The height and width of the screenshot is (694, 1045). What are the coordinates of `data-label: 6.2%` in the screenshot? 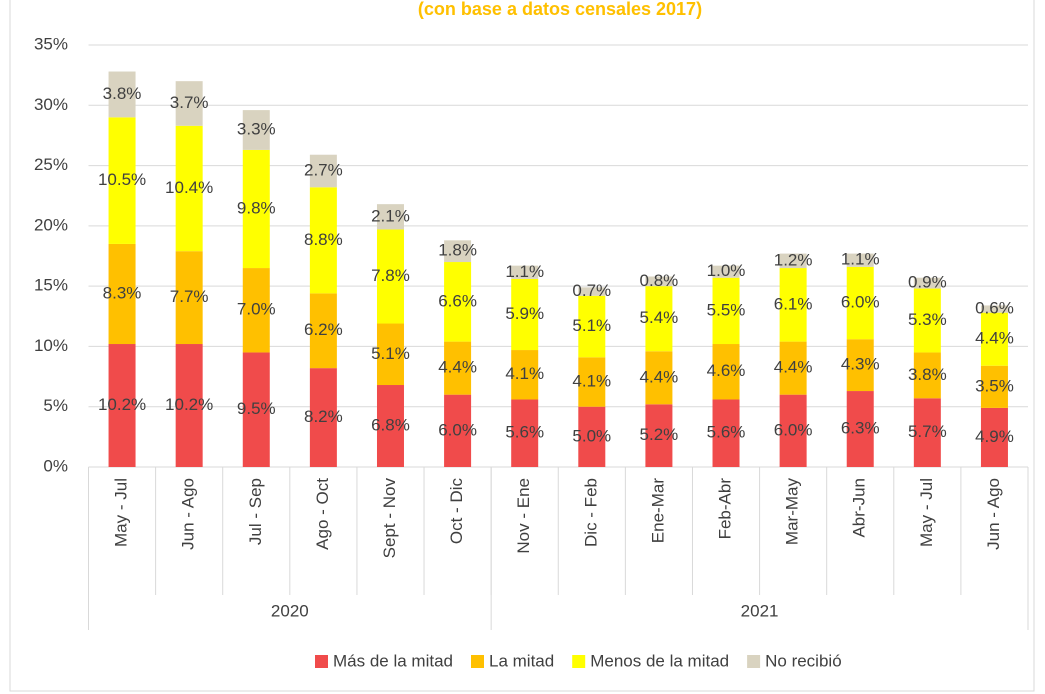 It's located at (323, 329).